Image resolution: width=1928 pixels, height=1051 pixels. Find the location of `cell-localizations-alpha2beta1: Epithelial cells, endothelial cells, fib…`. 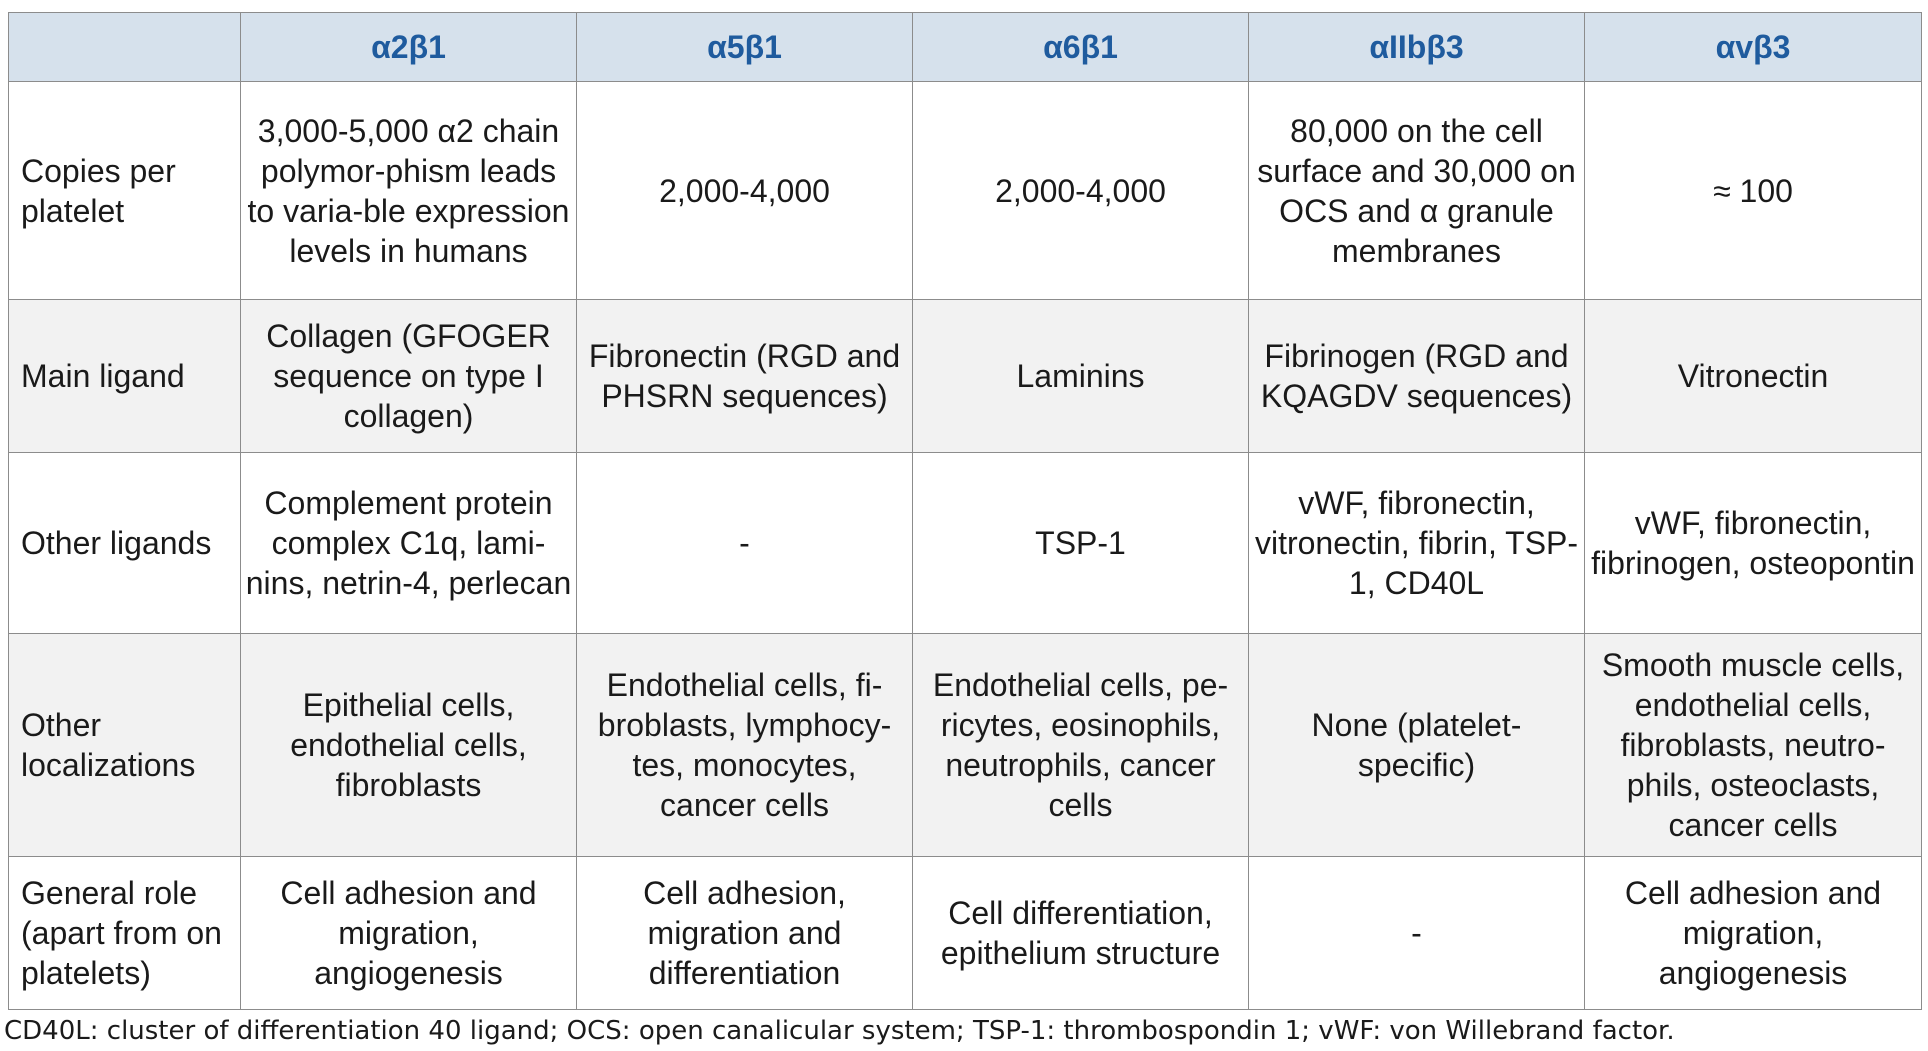

cell-localizations-alpha2beta1: Epithelial cells, endothelial cells, fib… is located at coordinates (408, 745).